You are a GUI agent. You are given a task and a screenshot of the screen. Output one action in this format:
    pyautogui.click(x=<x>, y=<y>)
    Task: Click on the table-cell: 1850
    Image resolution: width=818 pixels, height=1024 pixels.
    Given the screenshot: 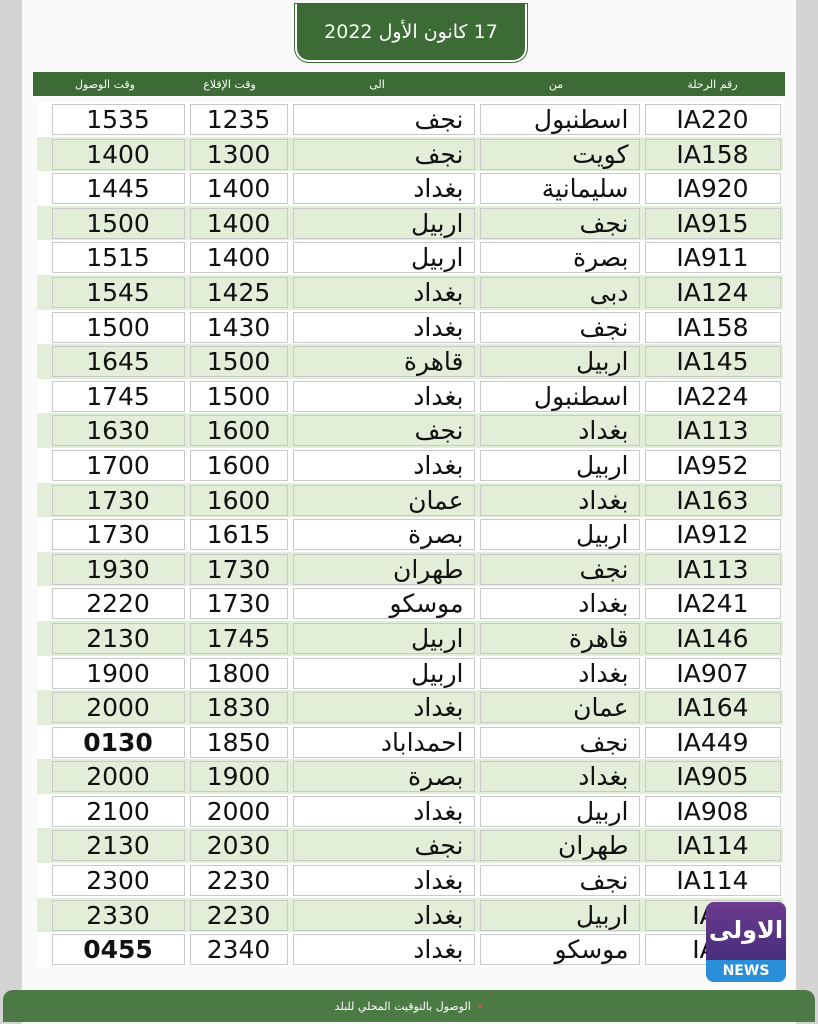 What is the action you would take?
    pyautogui.click(x=238, y=742)
    